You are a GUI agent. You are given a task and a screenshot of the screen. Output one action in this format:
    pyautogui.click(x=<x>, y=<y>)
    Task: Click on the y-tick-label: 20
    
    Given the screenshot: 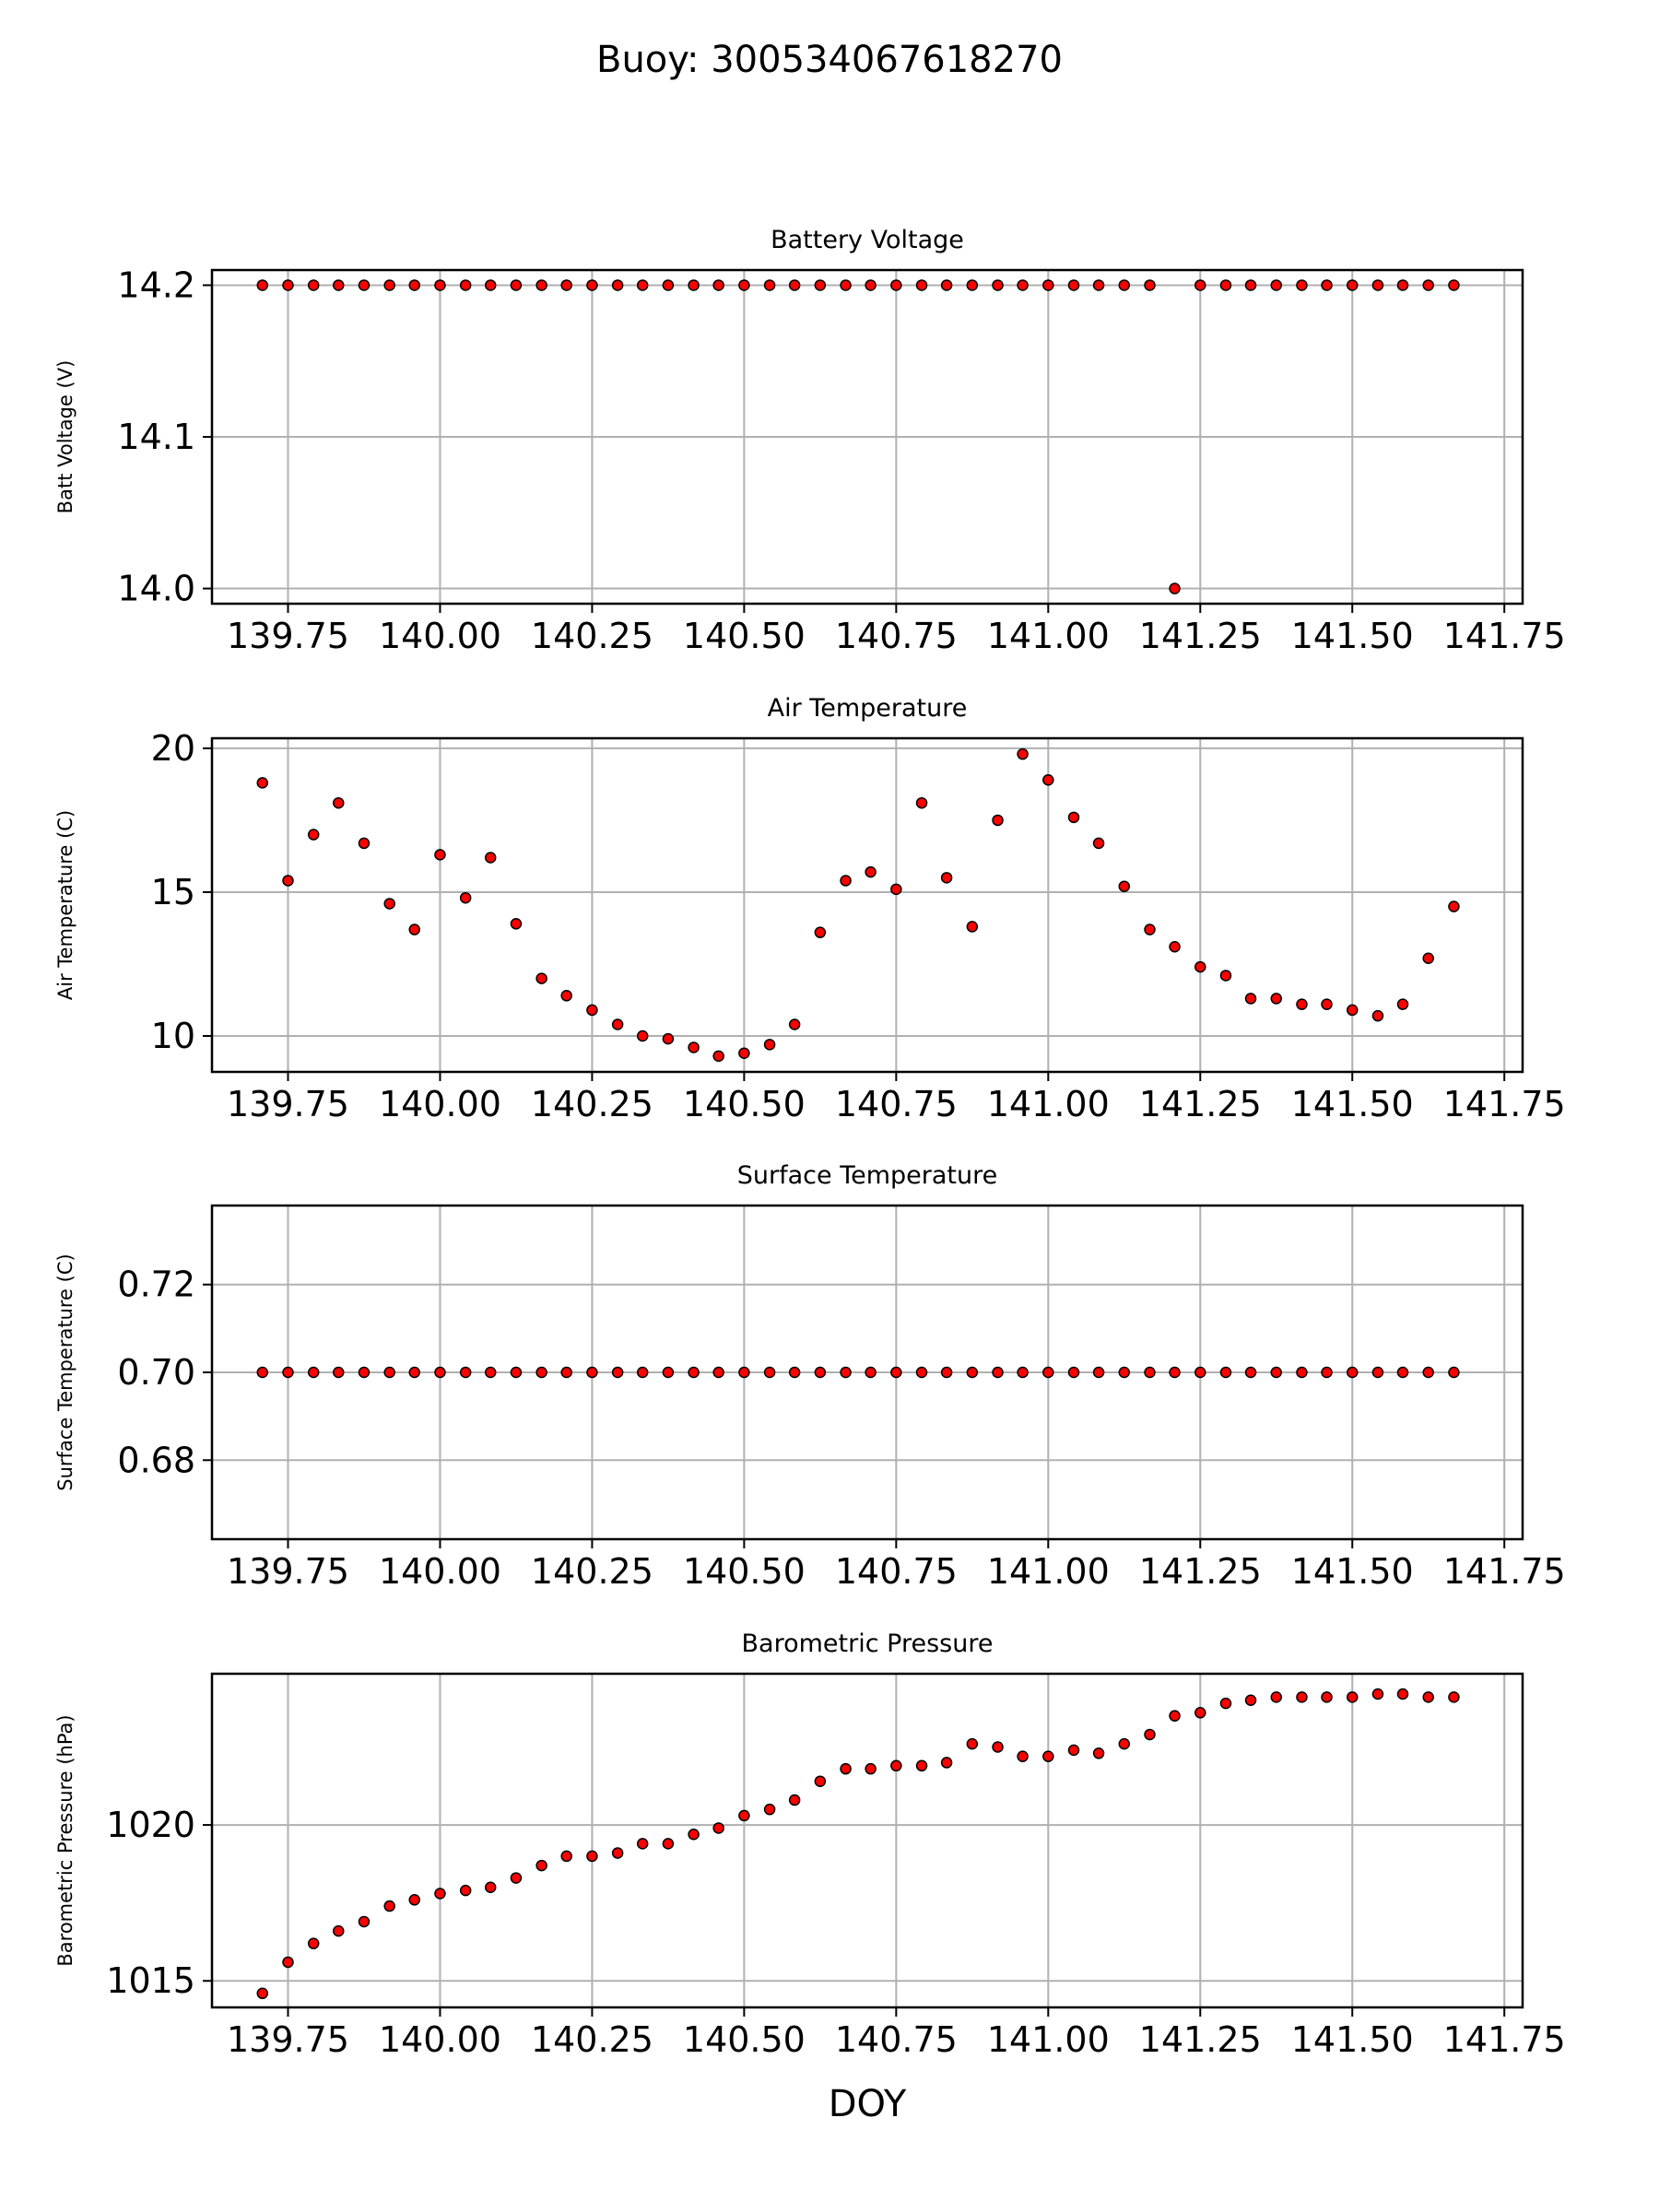 What is the action you would take?
    pyautogui.click(x=173, y=748)
    